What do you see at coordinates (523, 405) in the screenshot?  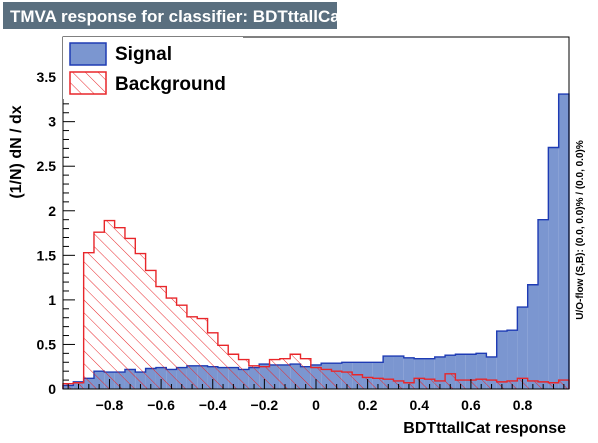 I see `x-tick-label: 0.8` at bounding box center [523, 405].